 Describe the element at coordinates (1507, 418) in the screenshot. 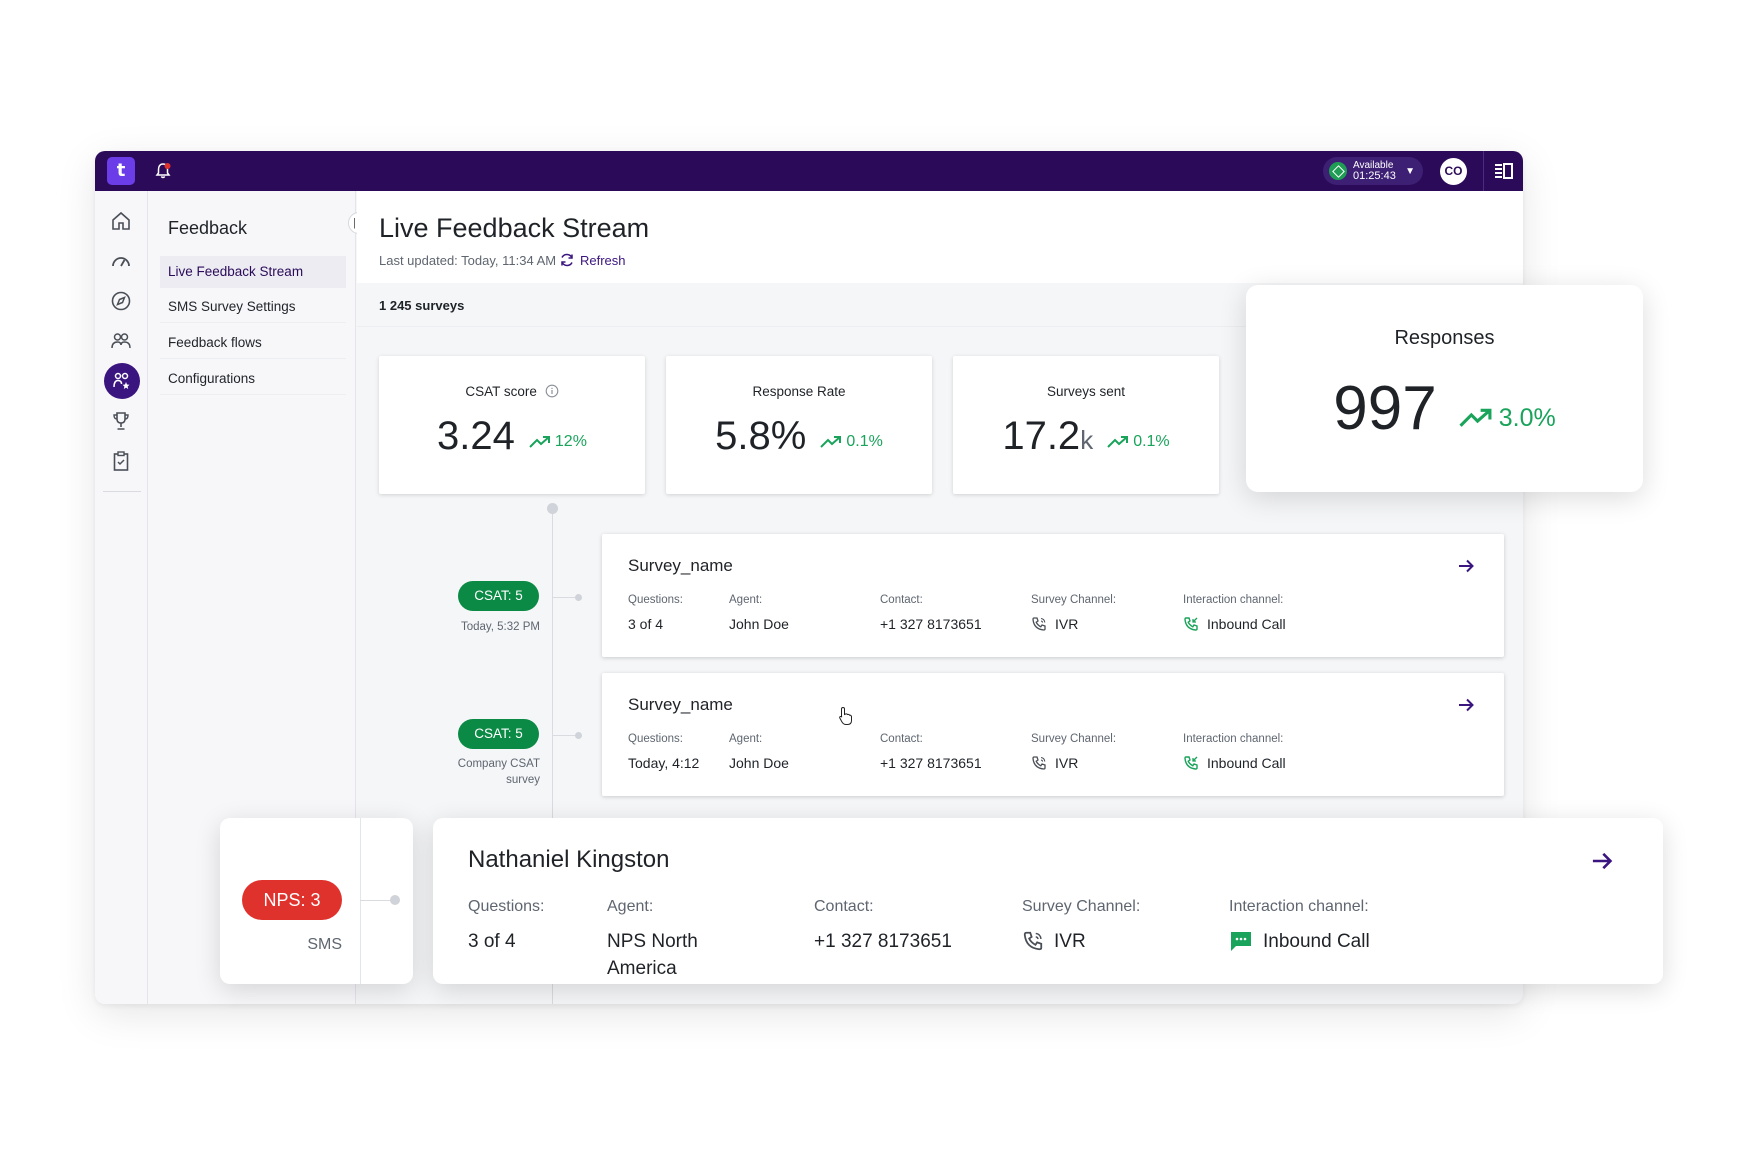

I see `responses-trend: 3.0%` at that location.